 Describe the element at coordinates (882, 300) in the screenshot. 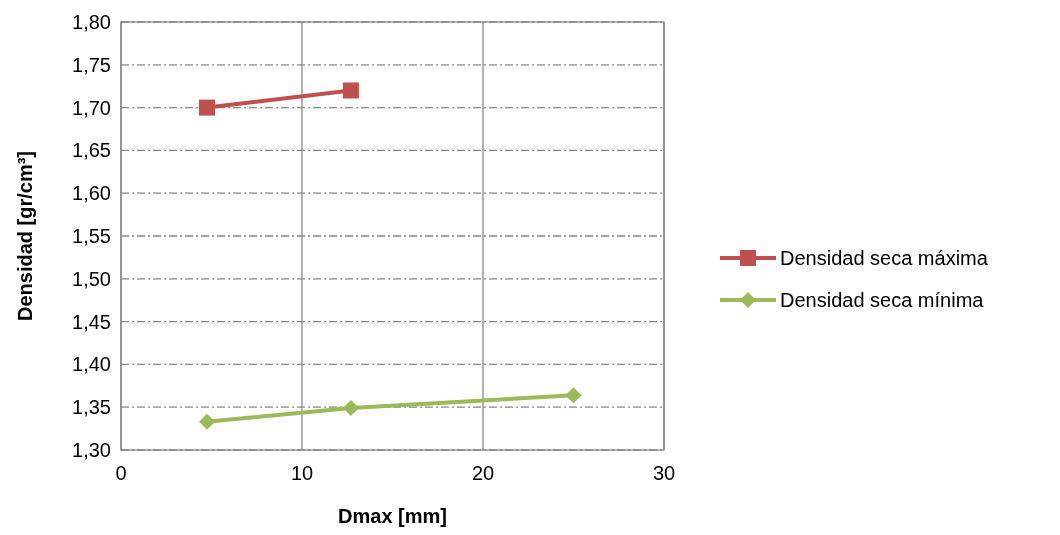

I see `legend-label: Densidad seca mínima` at that location.